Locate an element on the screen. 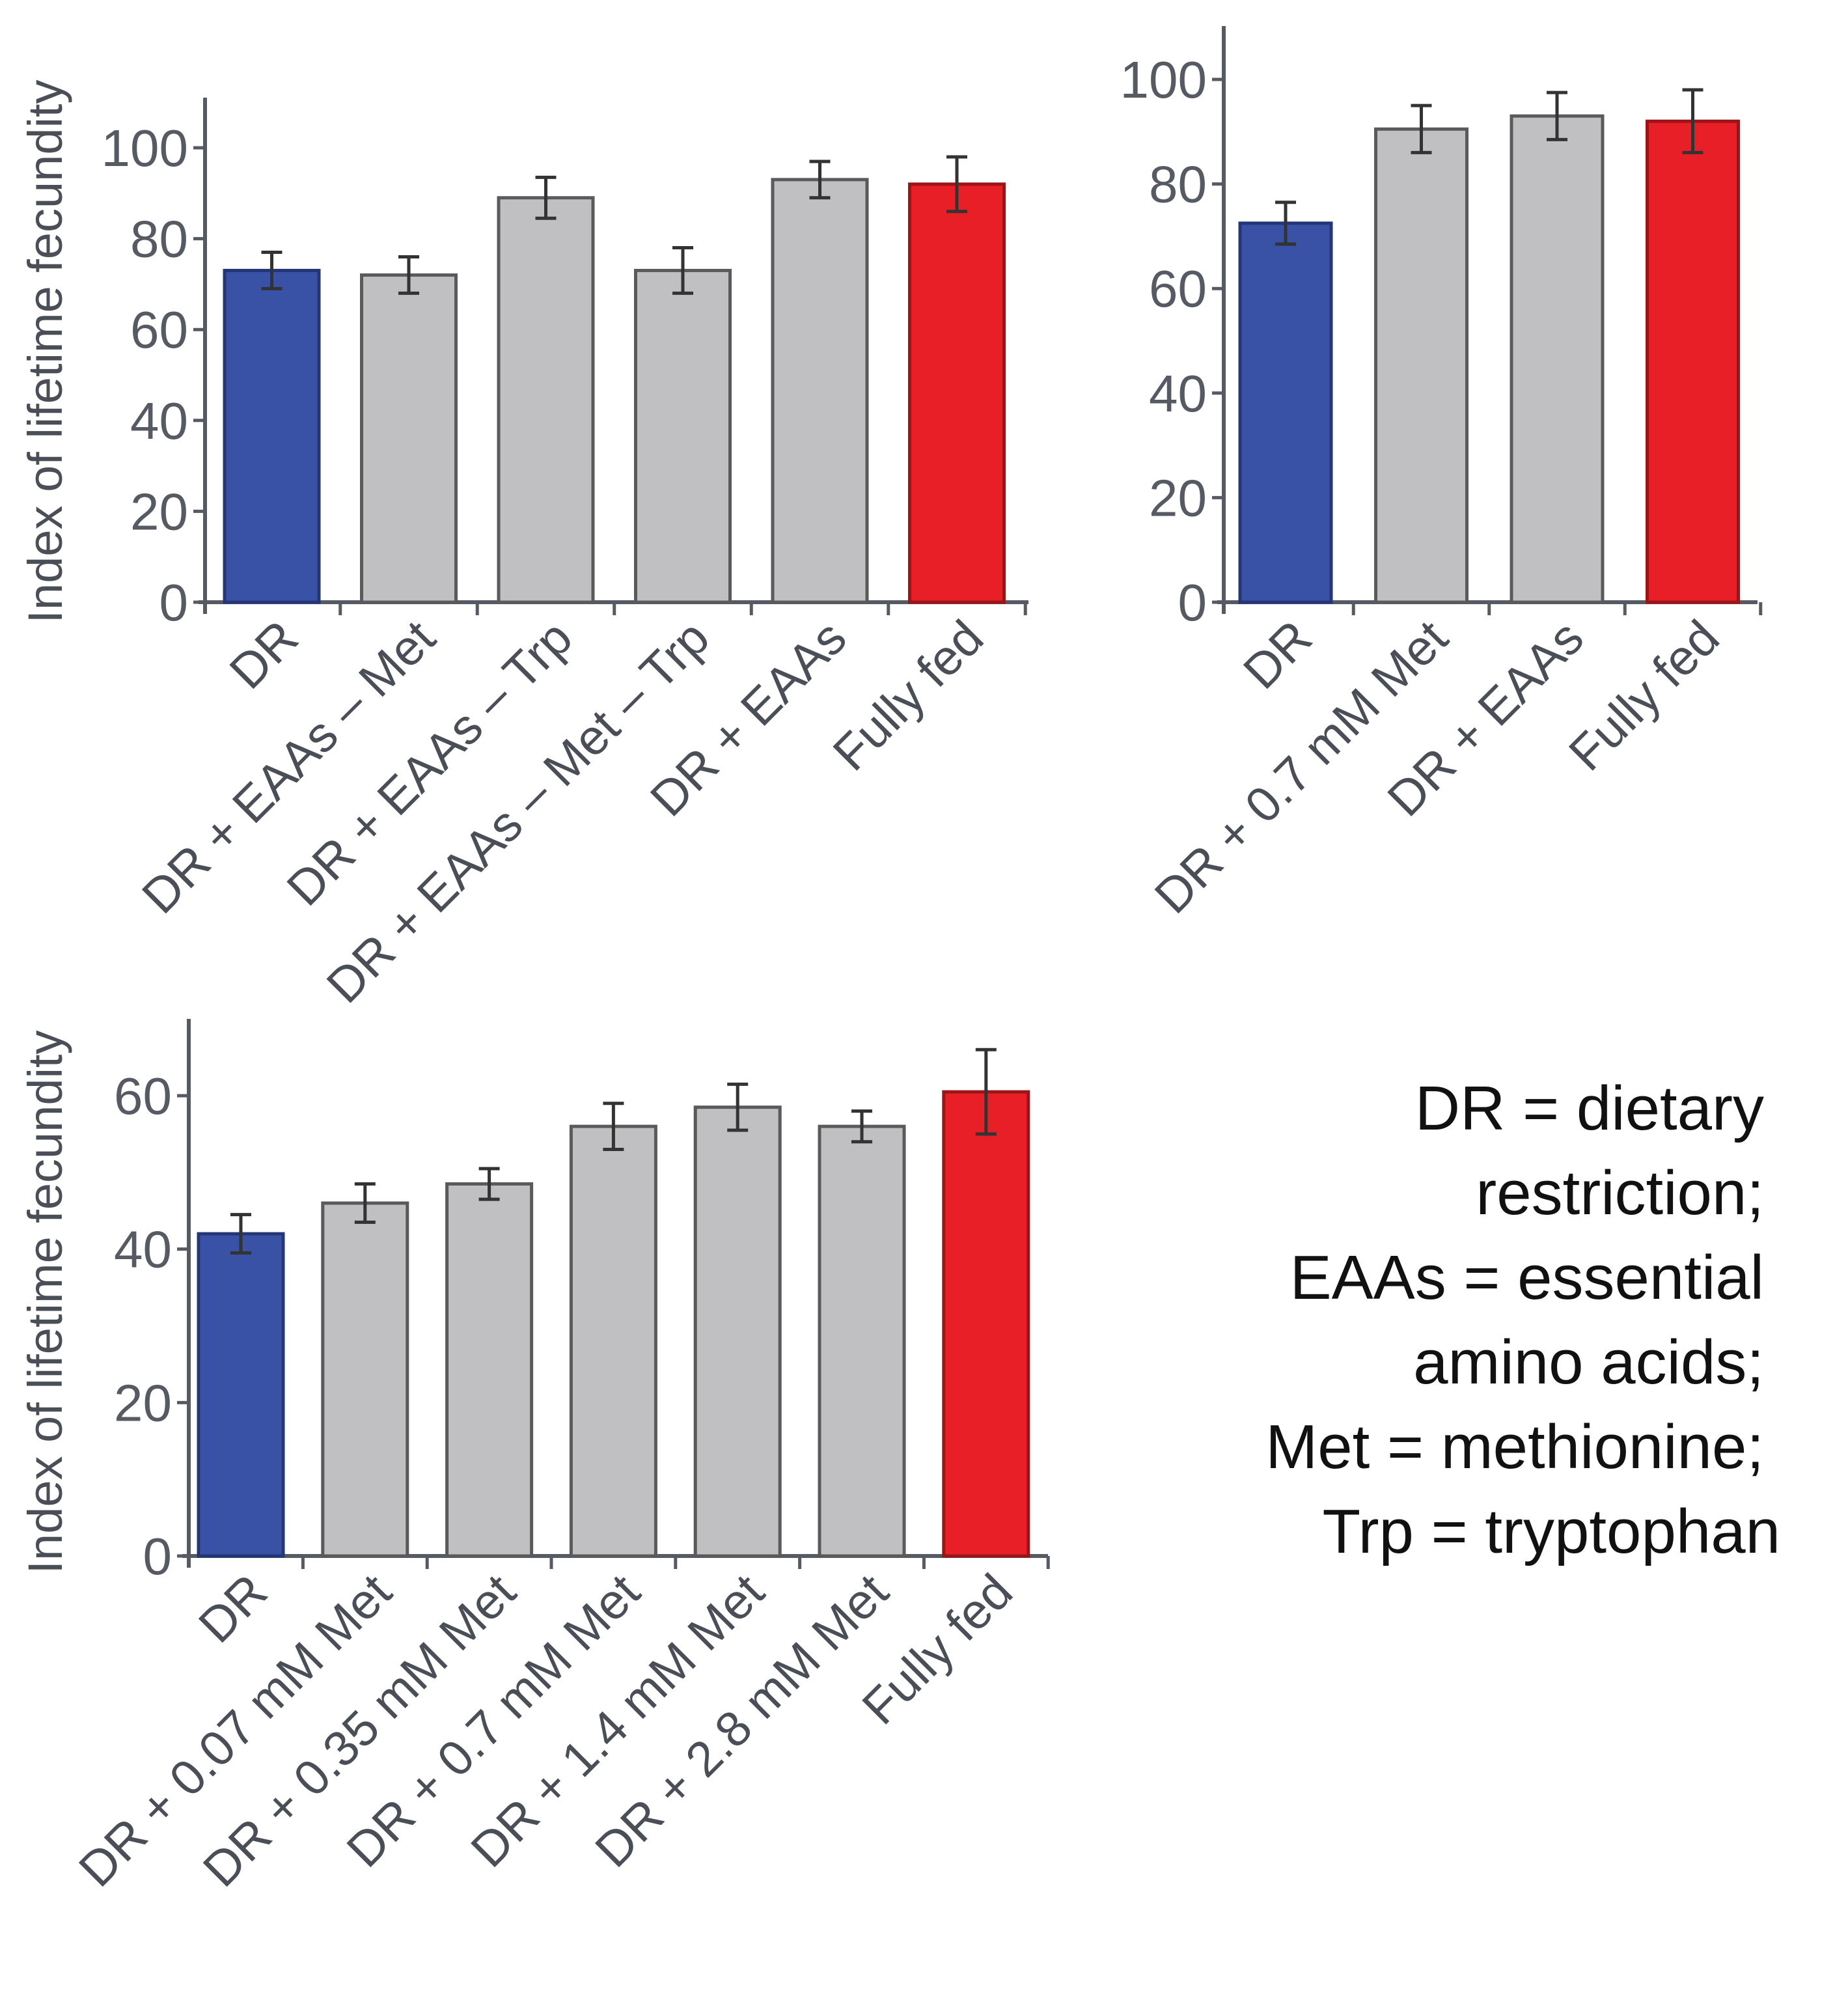 The width and height of the screenshot is (1848, 2000). legend-line: EAAs = essential is located at coordinates (1527, 1277).